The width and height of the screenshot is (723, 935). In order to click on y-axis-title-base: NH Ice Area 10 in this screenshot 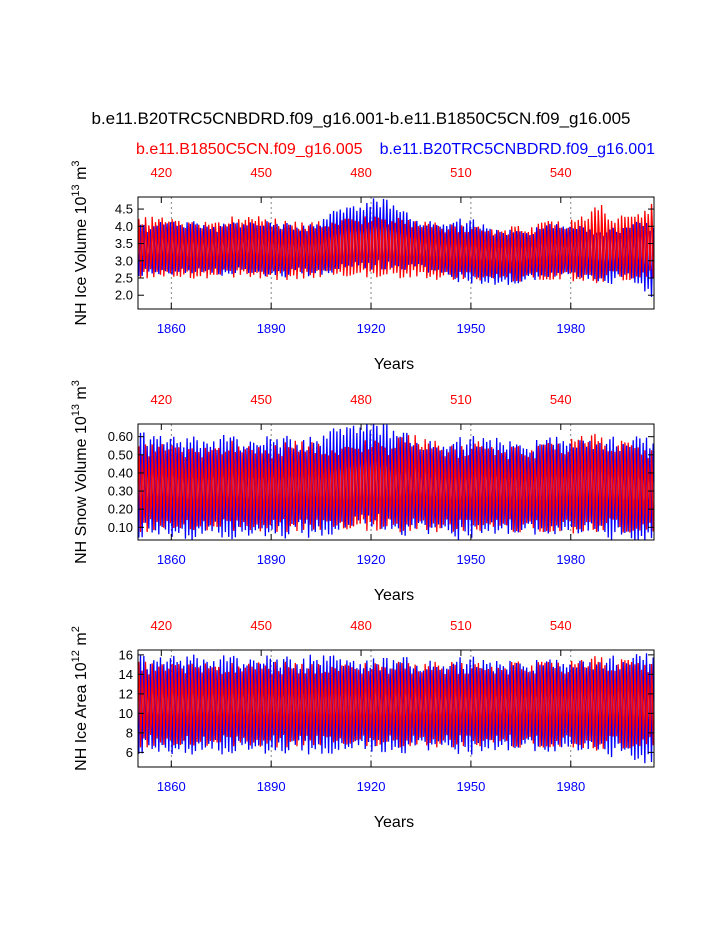, I will do `click(81, 716)`.